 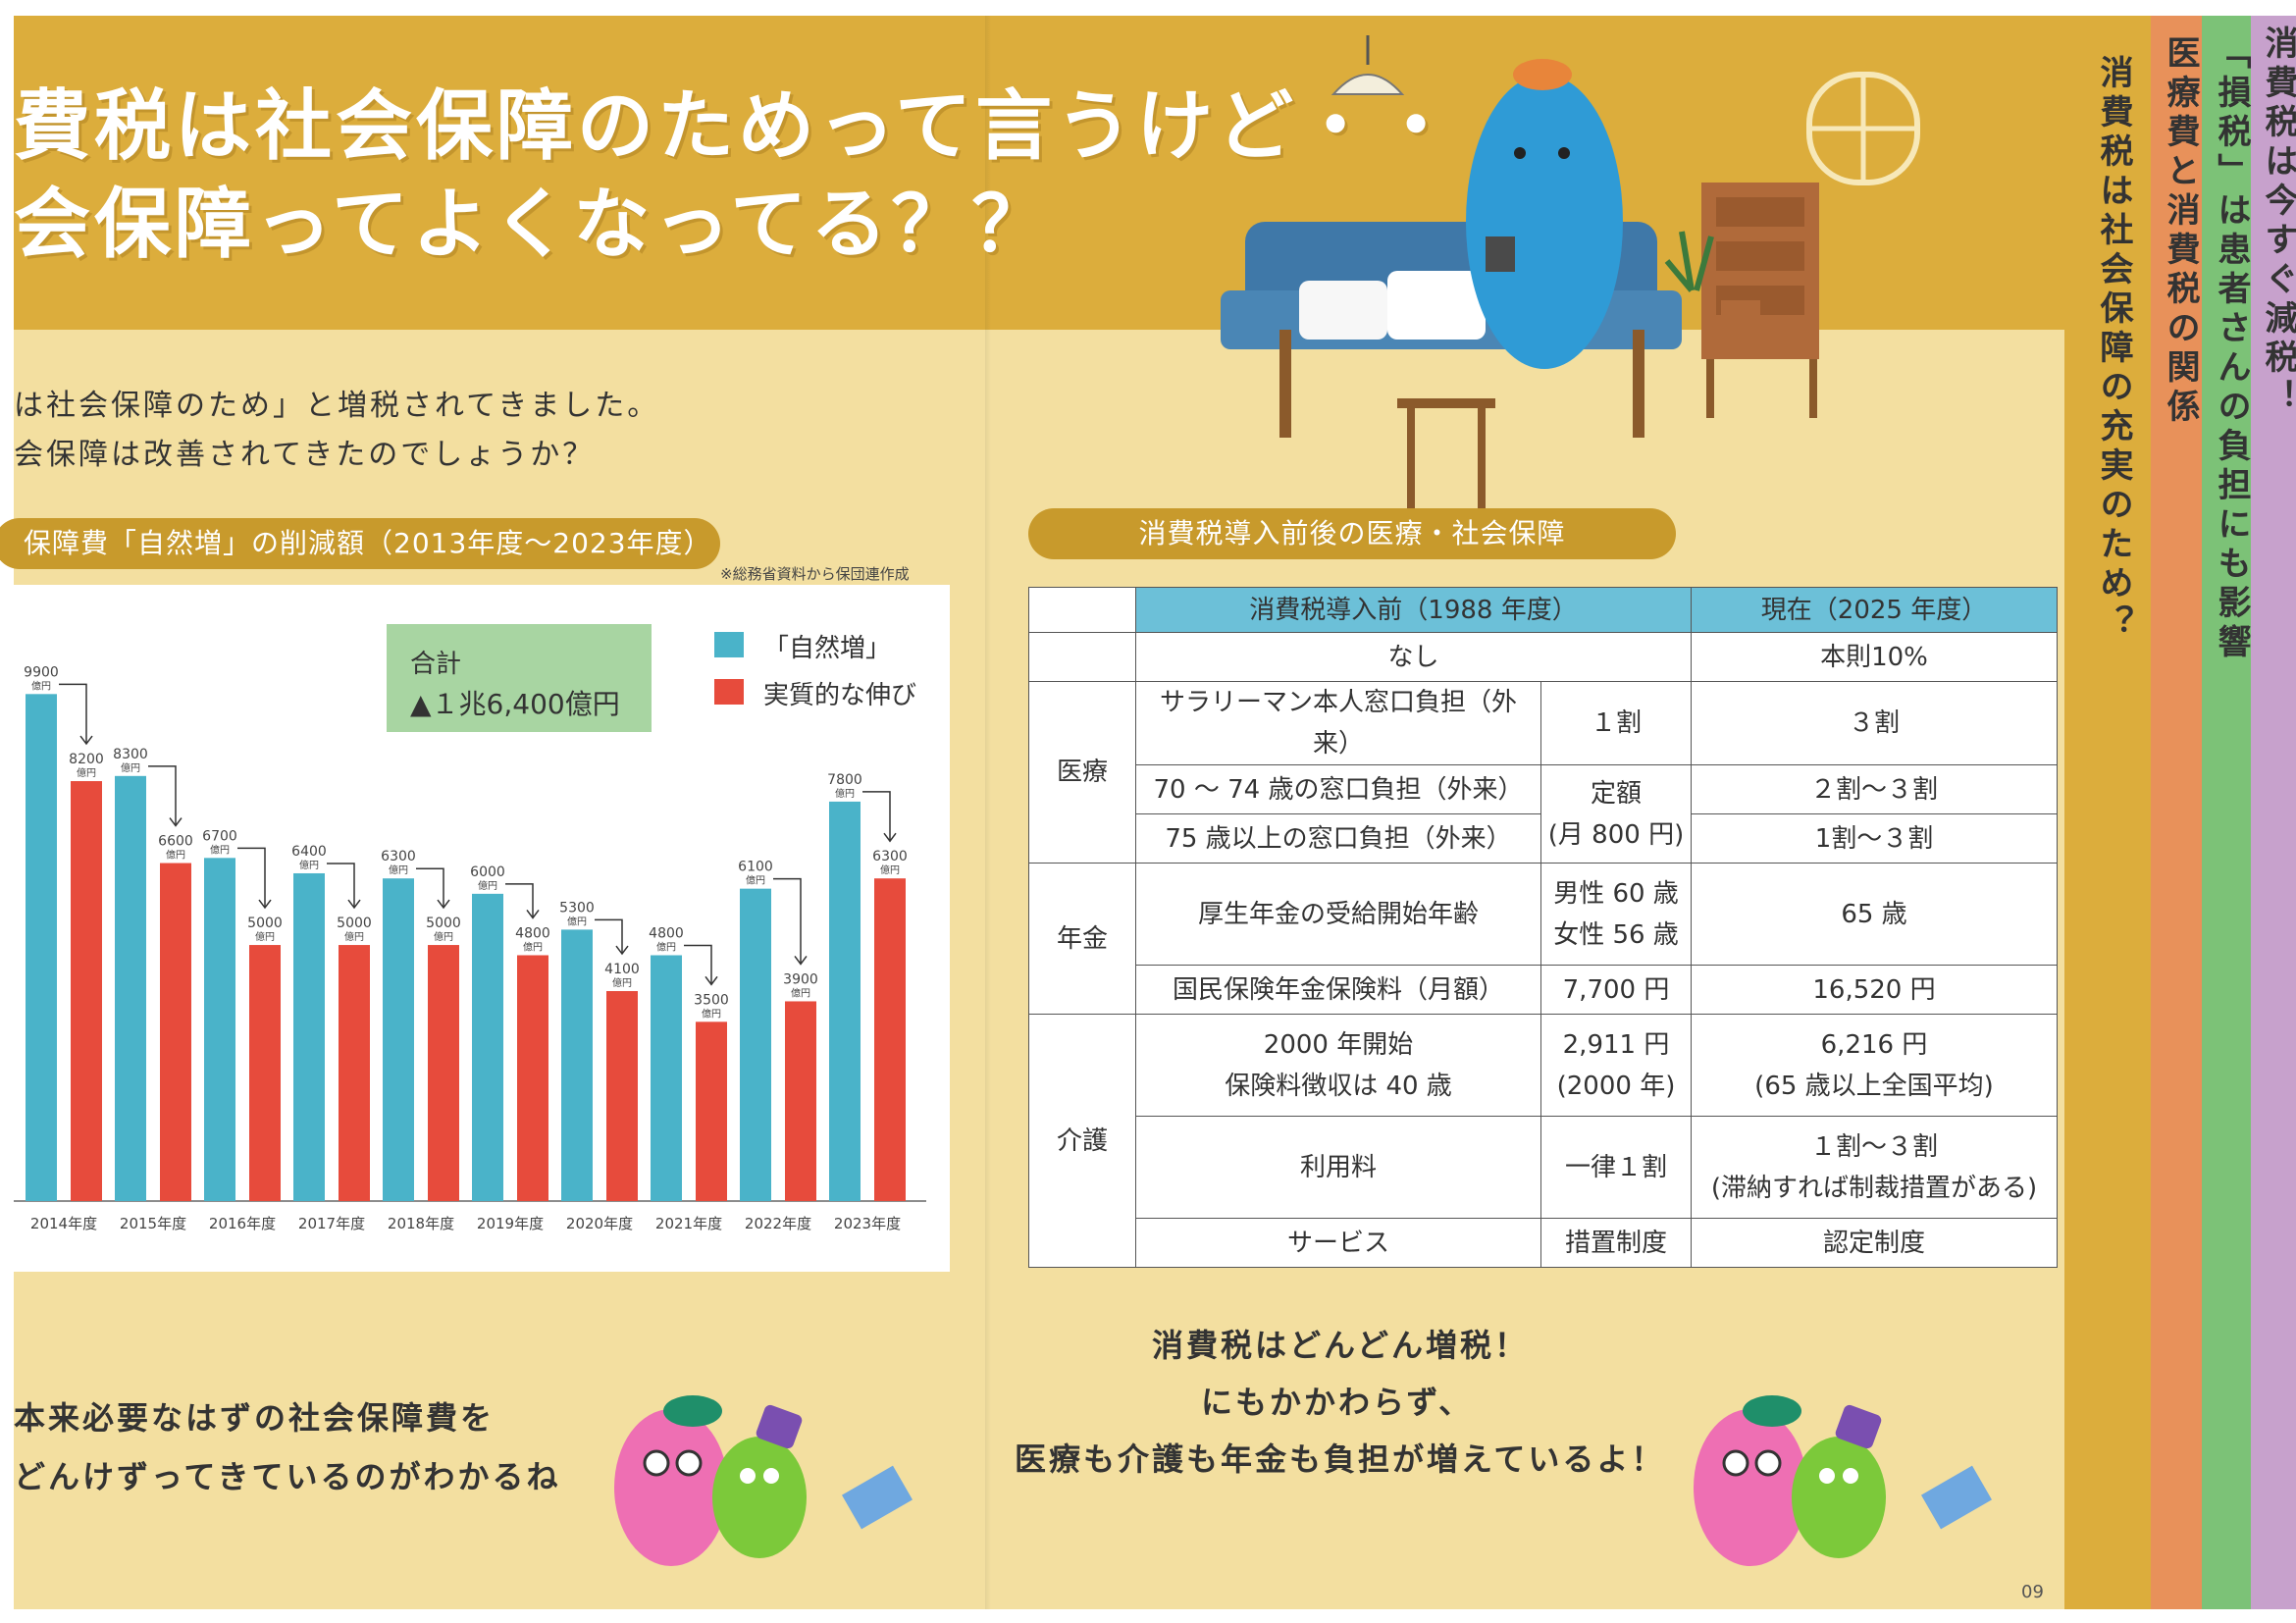 I want to click on data-label-actual-3: 5000, so click(x=354, y=923).